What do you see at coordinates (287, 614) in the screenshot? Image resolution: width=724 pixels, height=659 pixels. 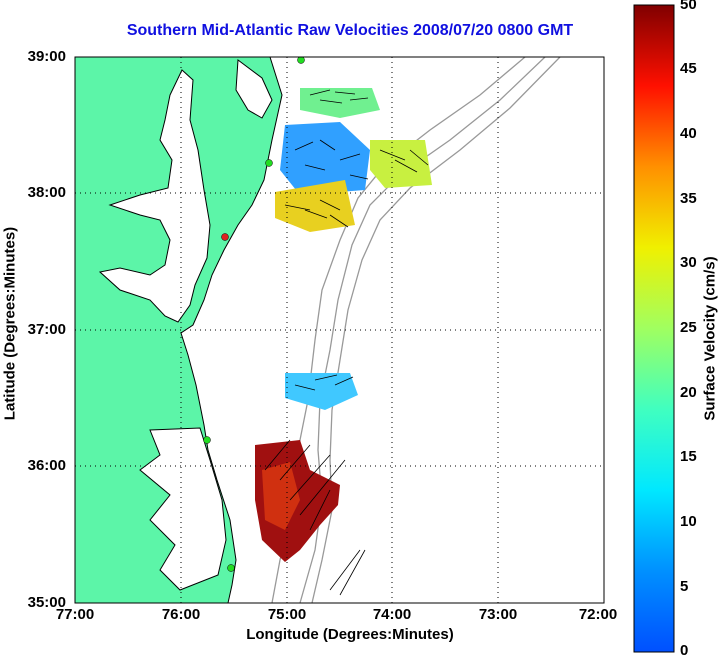 I see `x-tick-label: 75:00` at bounding box center [287, 614].